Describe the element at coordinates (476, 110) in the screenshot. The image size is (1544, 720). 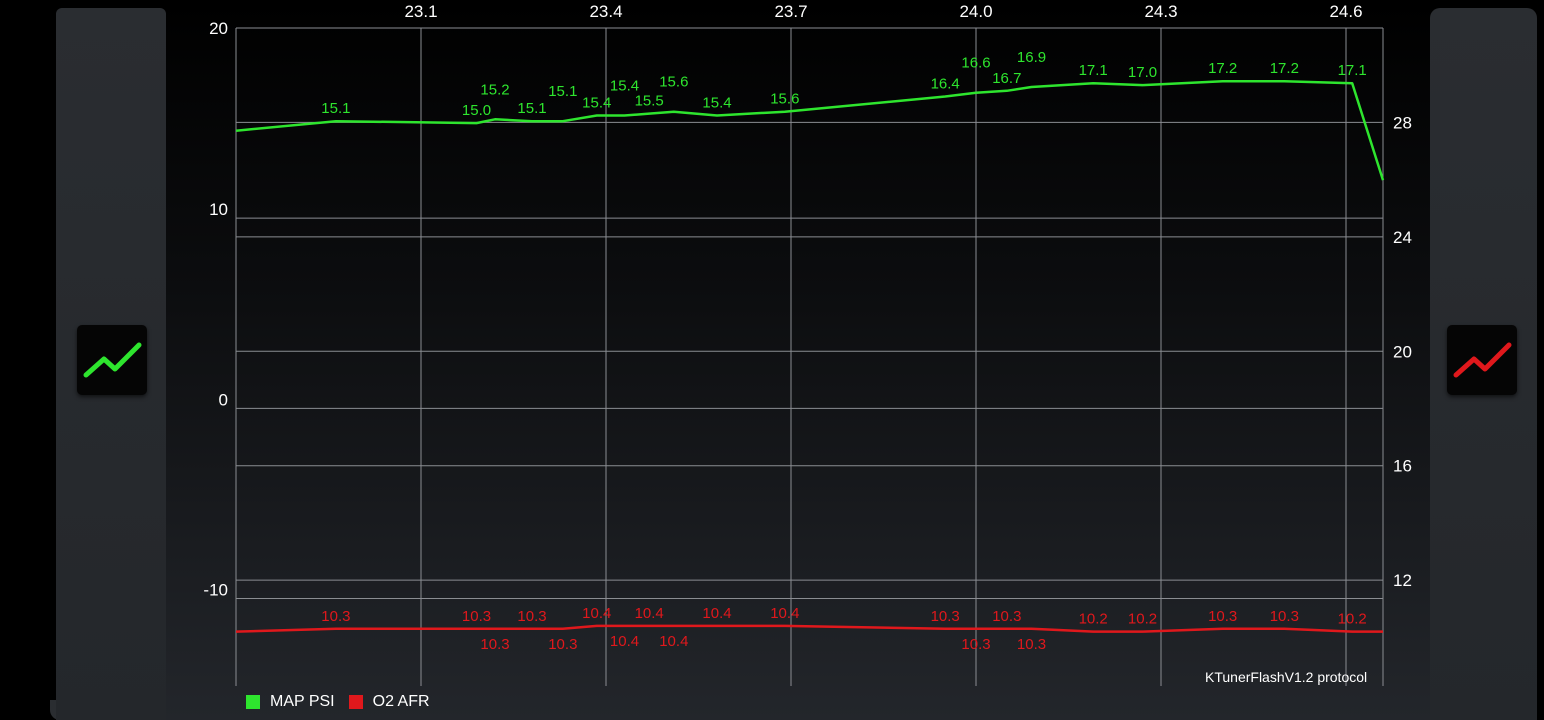
I see `data-label: 15.0` at that location.